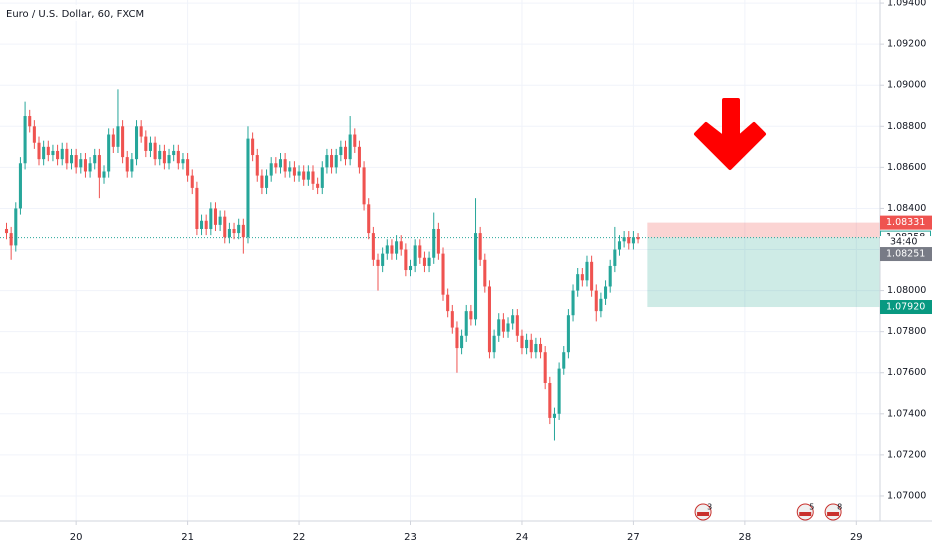 The width and height of the screenshot is (932, 550). I want to click on target-label: 1.07920, so click(905, 307).